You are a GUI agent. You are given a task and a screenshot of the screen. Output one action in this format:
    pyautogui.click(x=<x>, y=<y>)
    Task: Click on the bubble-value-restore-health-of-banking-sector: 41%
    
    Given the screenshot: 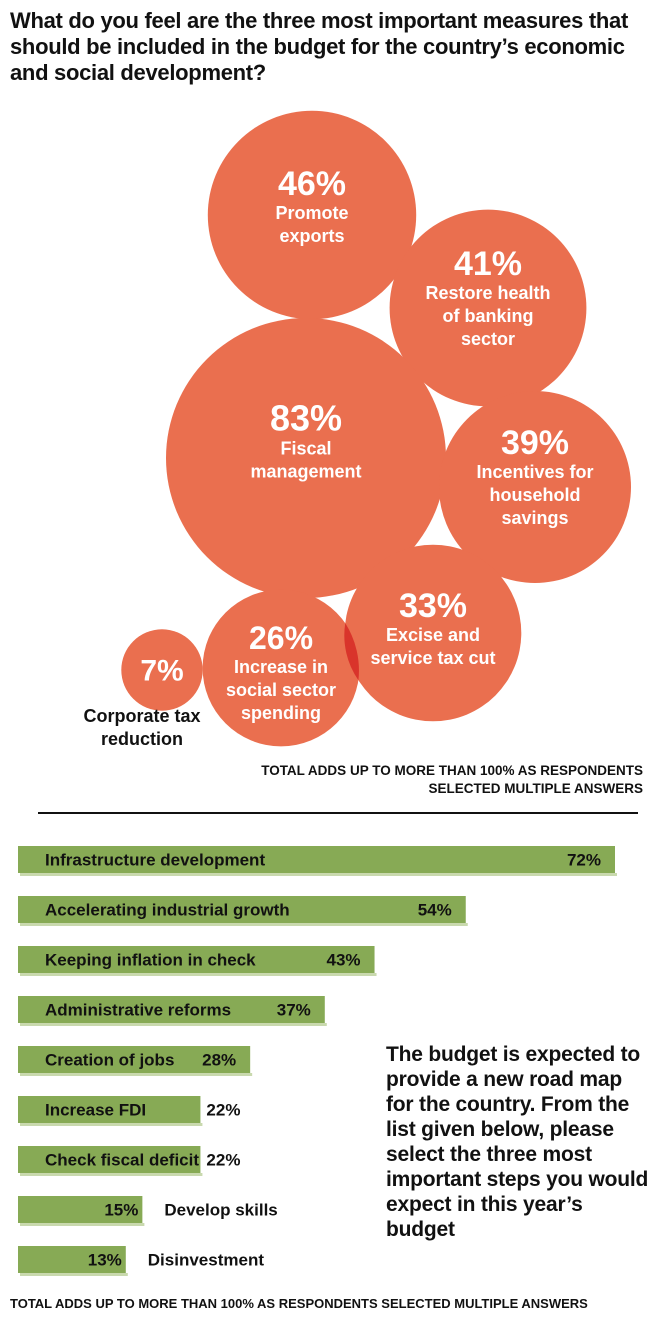 What is the action you would take?
    pyautogui.click(x=488, y=264)
    